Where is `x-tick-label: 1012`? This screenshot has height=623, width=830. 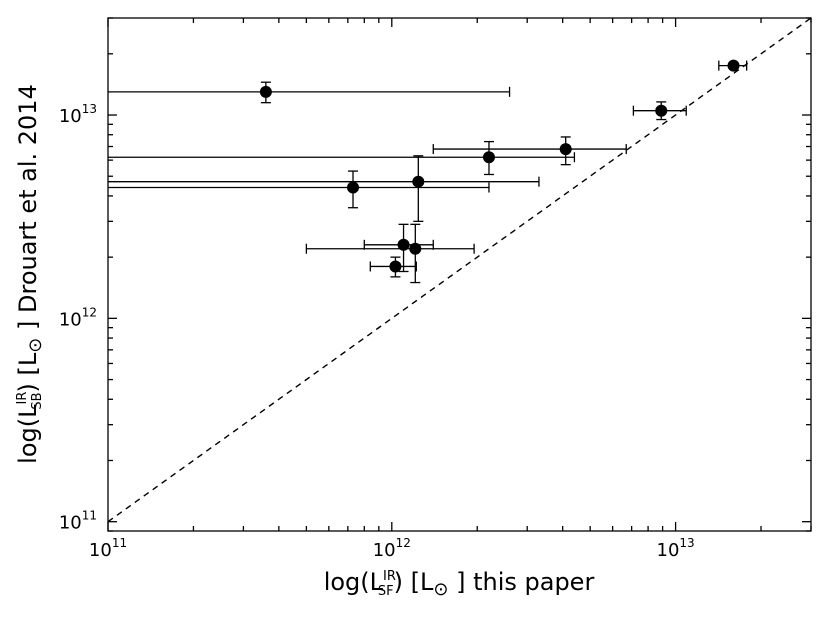 x-tick-label: 1012 is located at coordinates (392, 548).